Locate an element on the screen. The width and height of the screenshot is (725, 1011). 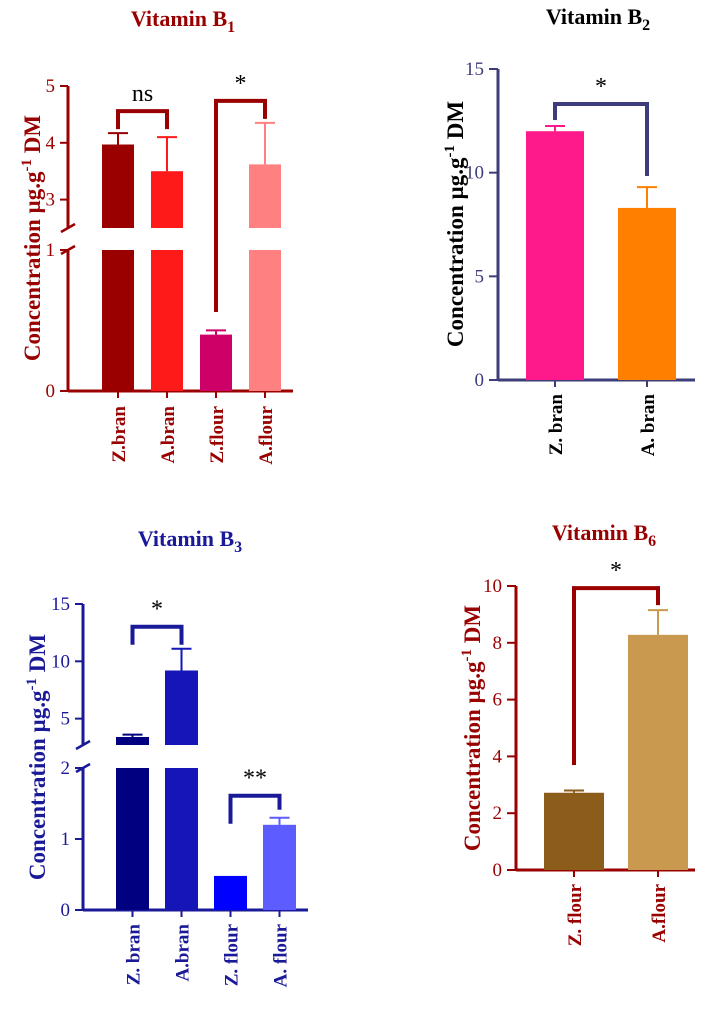
chart-title: Vitamin B6 is located at coordinates (604, 535).